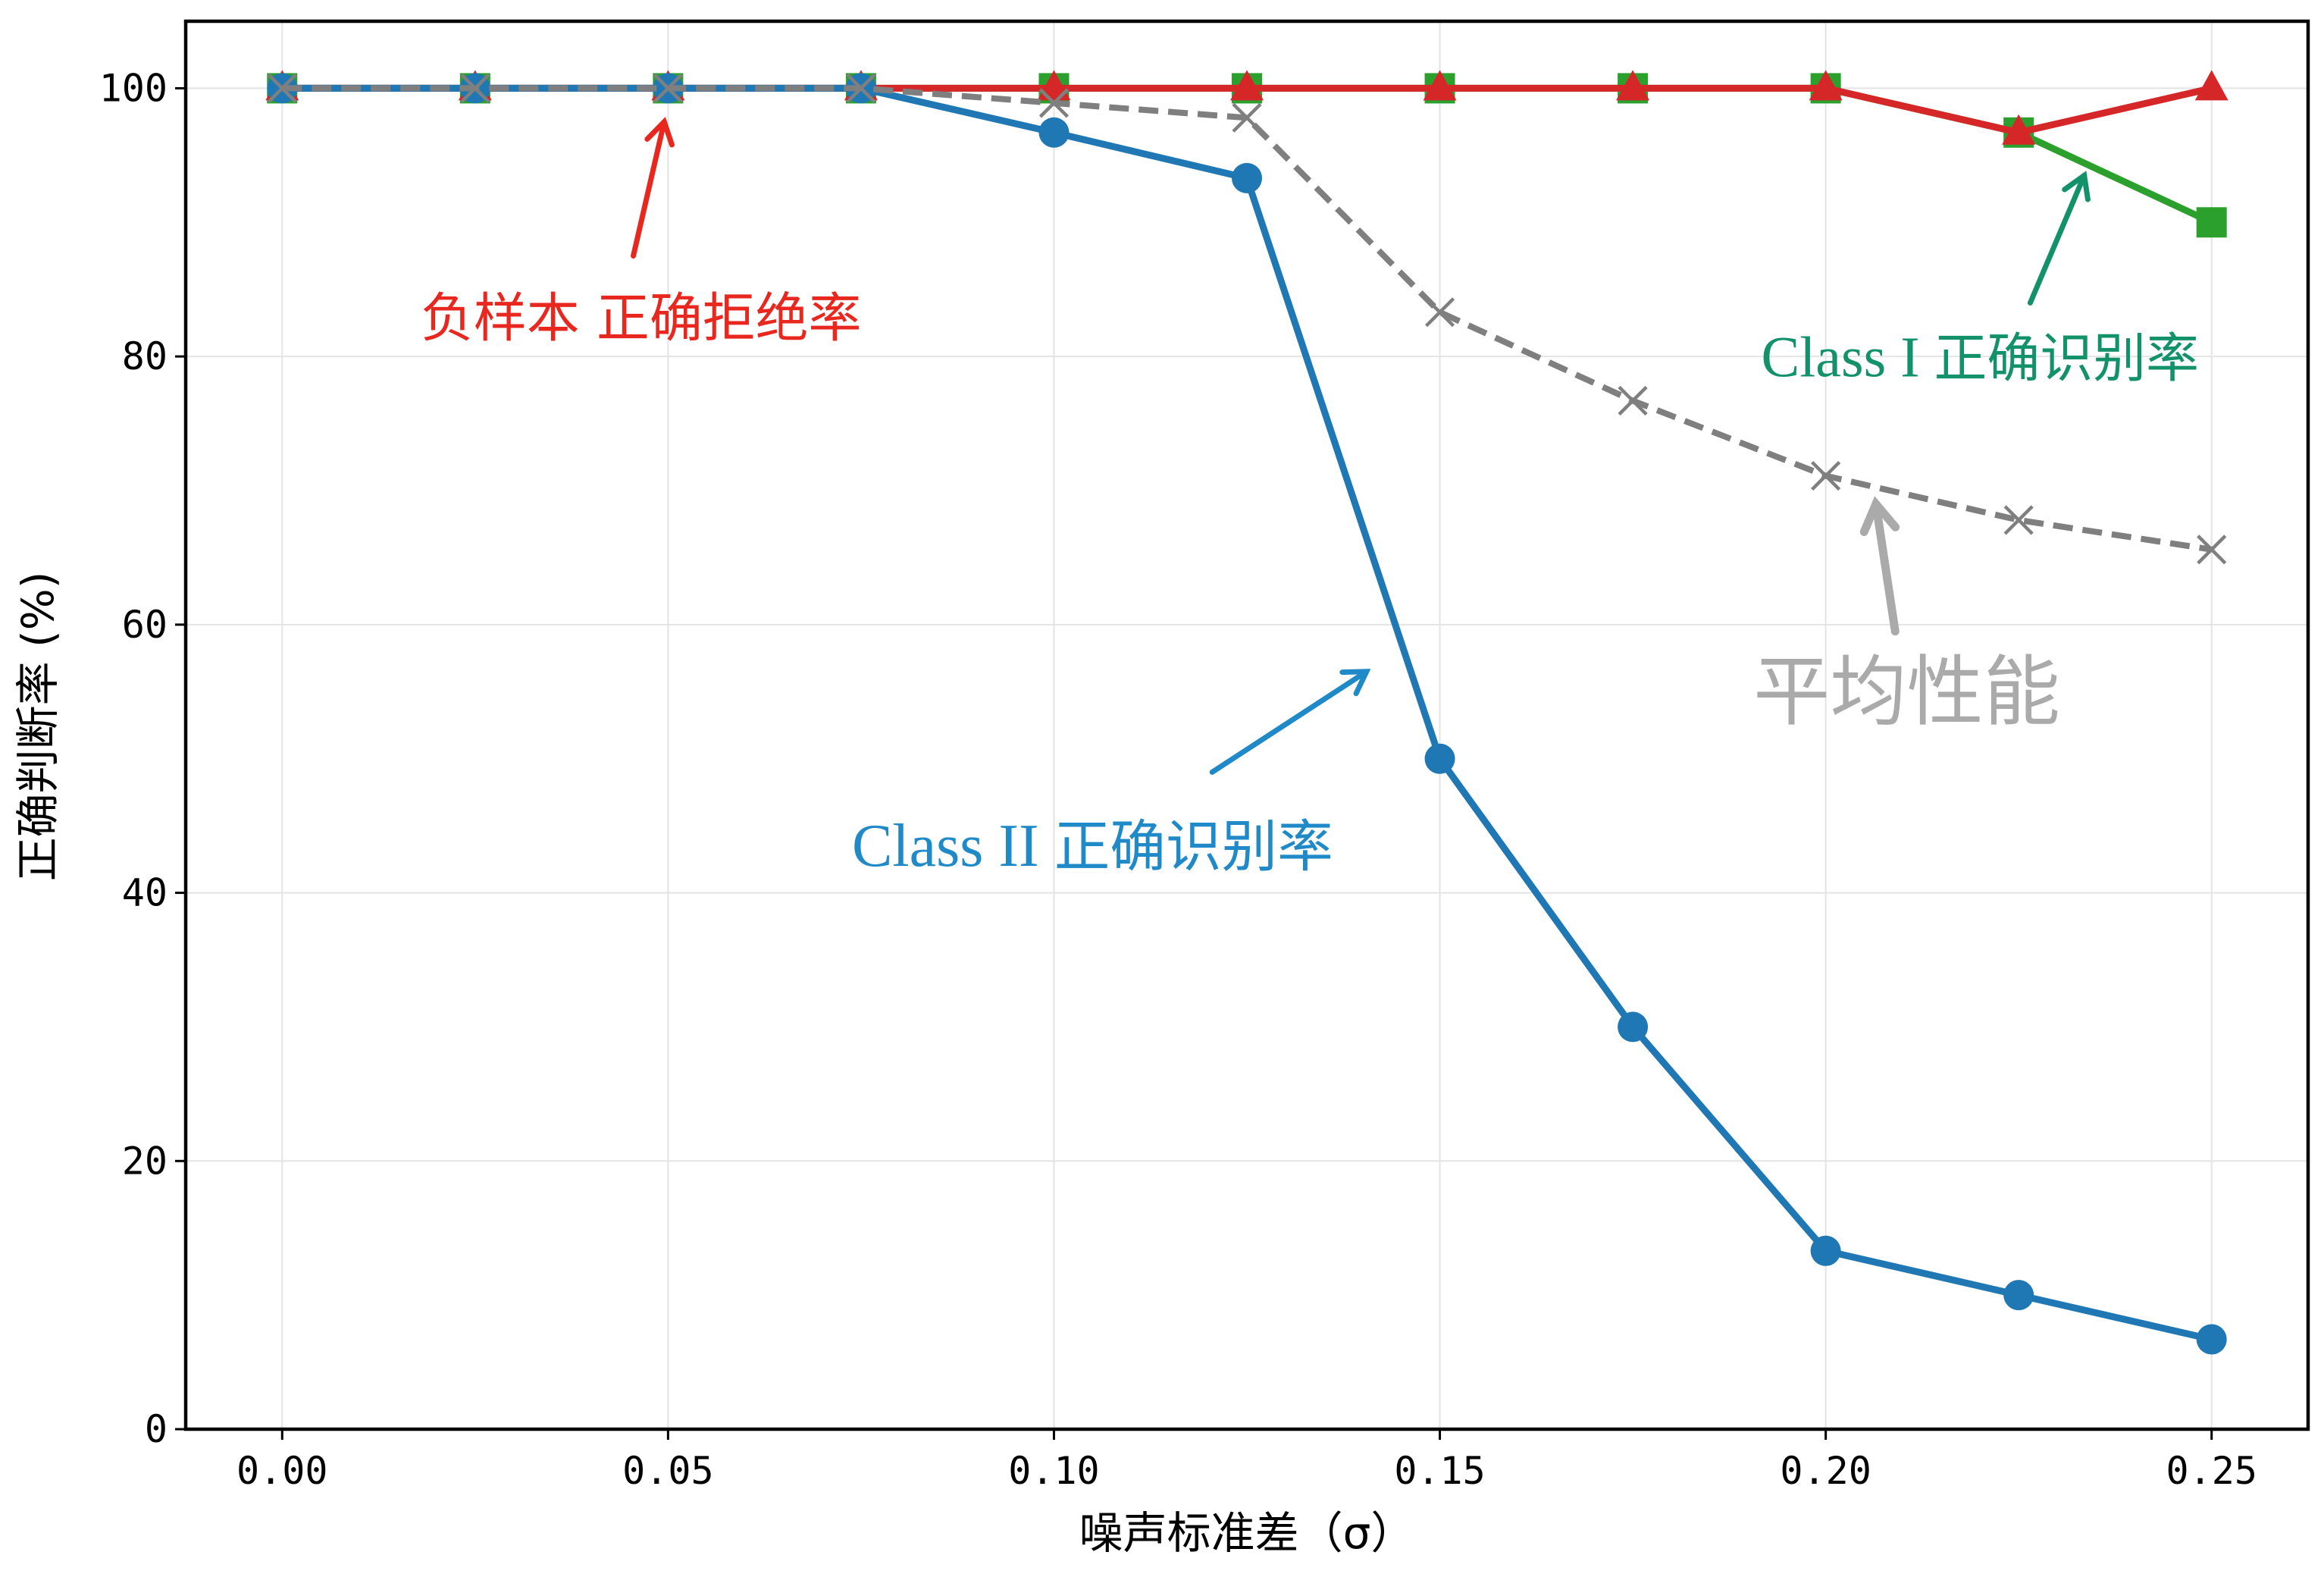 The height and width of the screenshot is (1574, 2324). Describe the element at coordinates (1981, 280) in the screenshot. I see `annotation-class1: Class I 正确识别率` at that location.